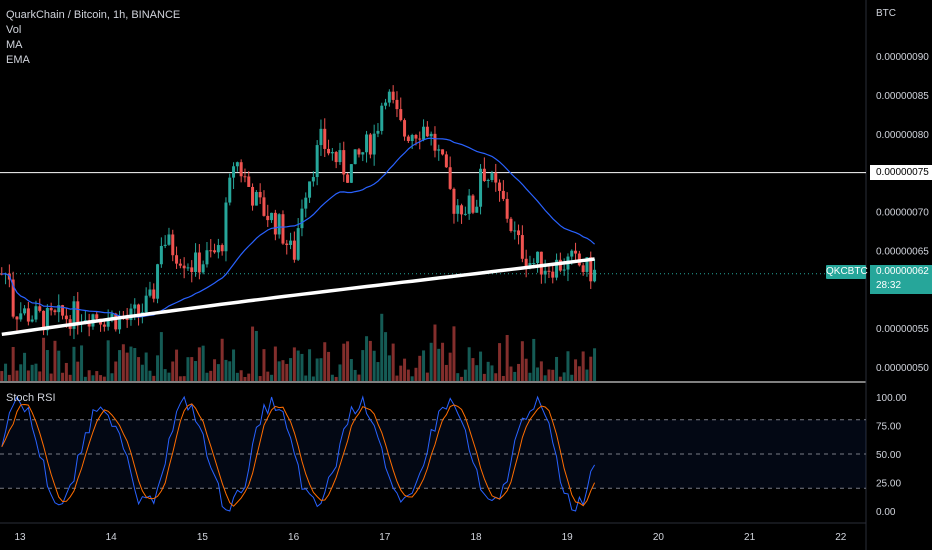 The width and height of the screenshot is (932, 550). What do you see at coordinates (568, 537) in the screenshot?
I see `time-tick-label: 19` at bounding box center [568, 537].